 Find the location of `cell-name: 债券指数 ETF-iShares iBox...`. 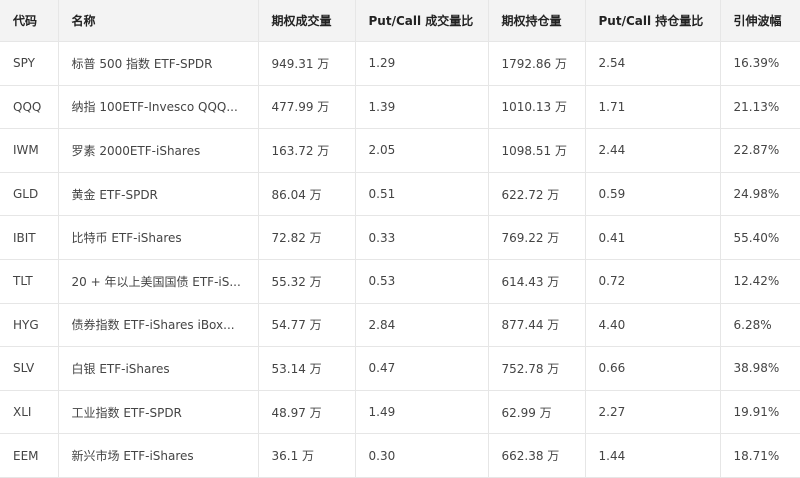

cell-name: 债券指数 ETF-iShares iBox... is located at coordinates (158, 325).